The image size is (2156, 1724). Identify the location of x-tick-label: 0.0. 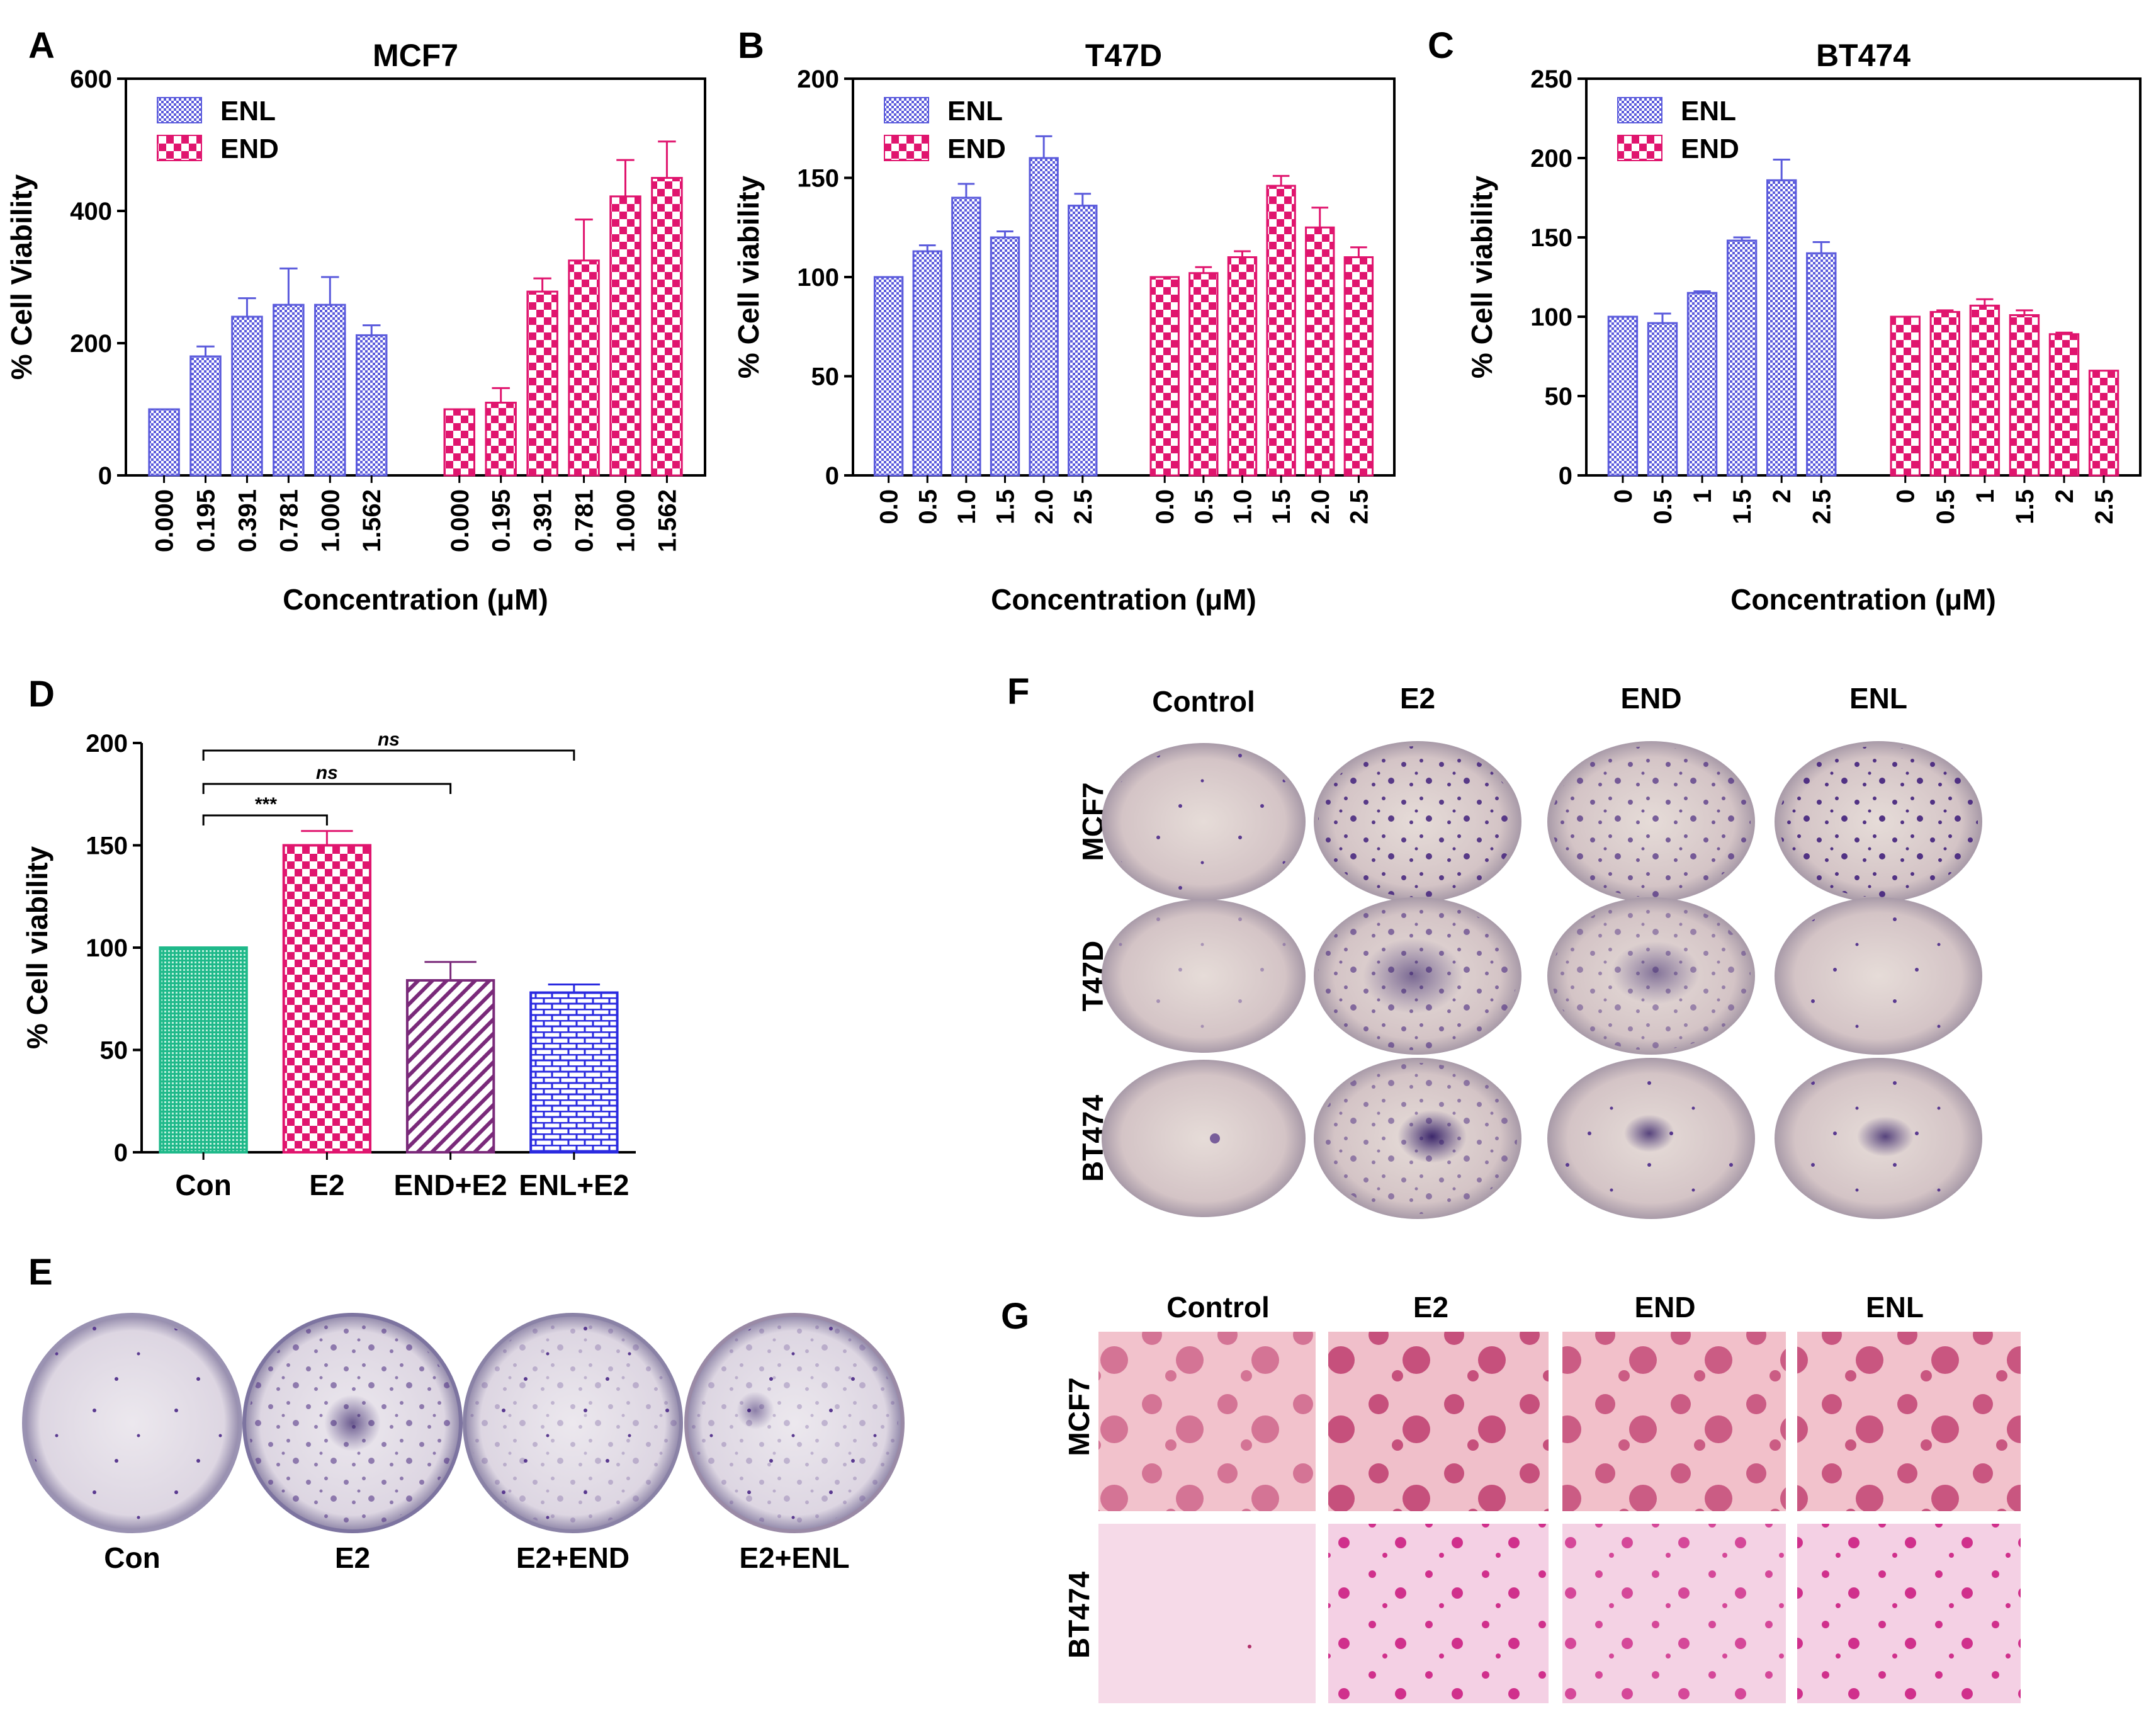
(889, 507).